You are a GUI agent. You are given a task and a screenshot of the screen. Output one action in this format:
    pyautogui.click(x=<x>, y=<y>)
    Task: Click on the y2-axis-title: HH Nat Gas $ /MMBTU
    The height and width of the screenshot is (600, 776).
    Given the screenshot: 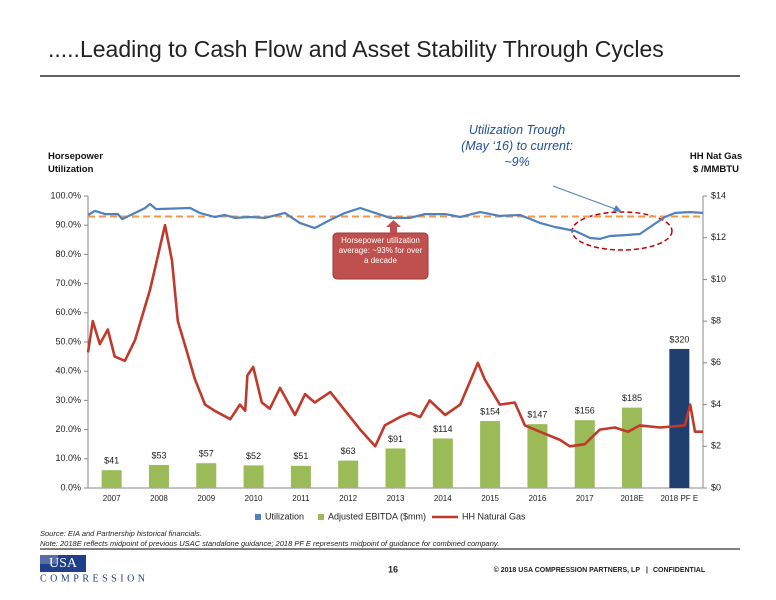 What is the action you would take?
    pyautogui.click(x=716, y=163)
    